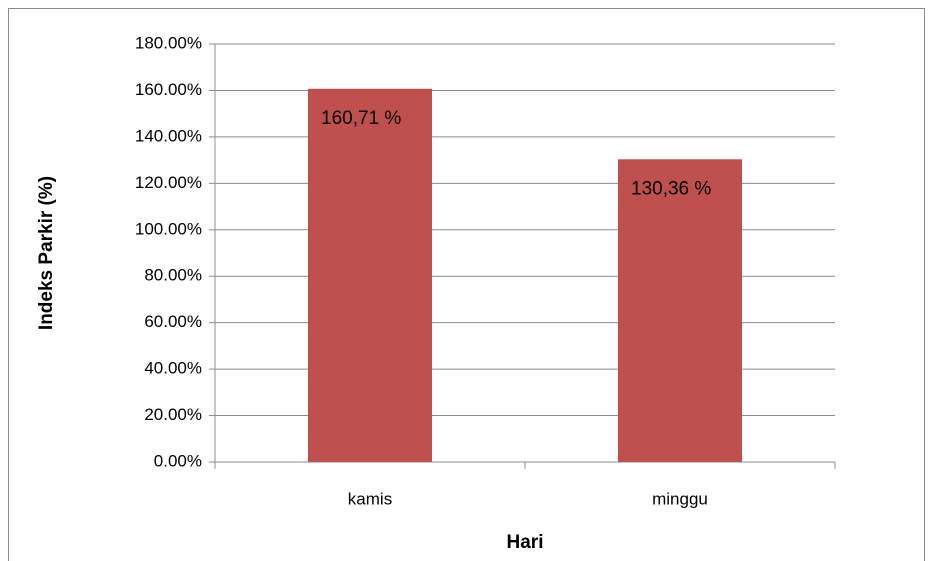  What do you see at coordinates (178, 460) in the screenshot?
I see `y-tick-label: 0.00%` at bounding box center [178, 460].